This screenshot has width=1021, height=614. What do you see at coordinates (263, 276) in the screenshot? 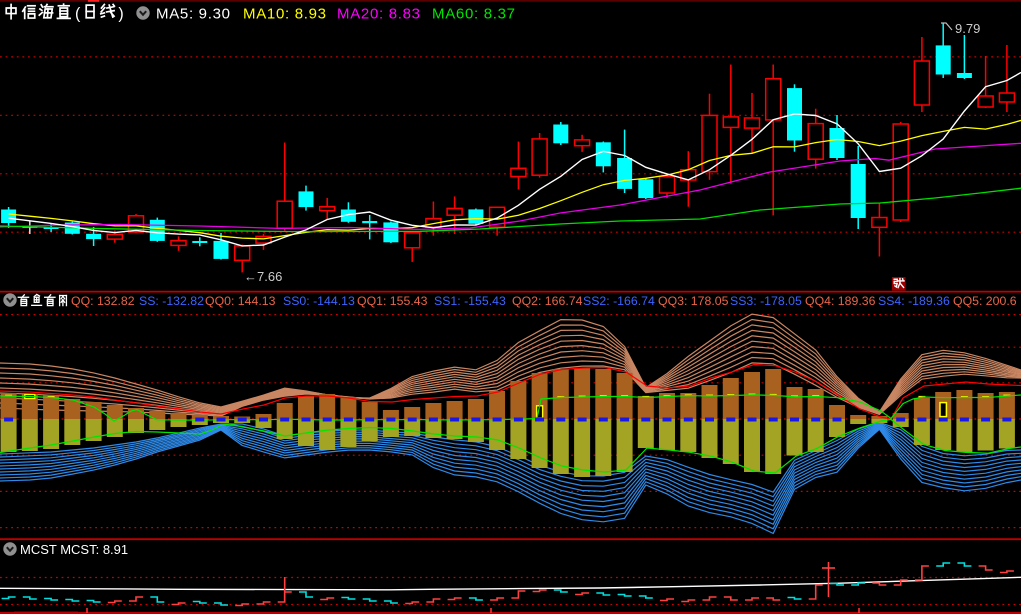
I see `svg-text: ←7.66` at bounding box center [263, 276].